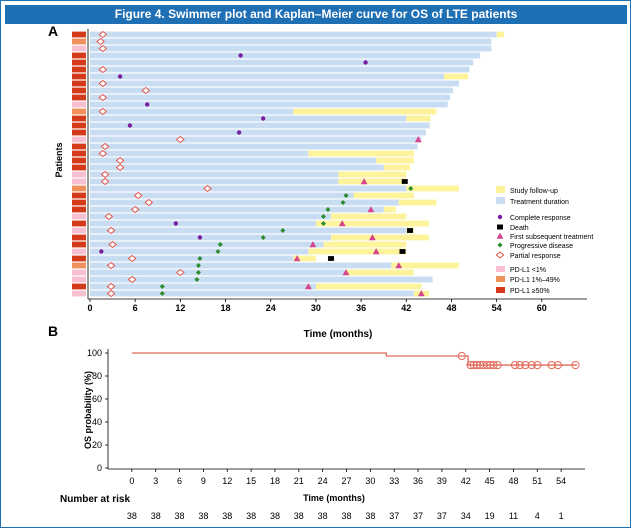 The width and height of the screenshot is (631, 528). What do you see at coordinates (88, 410) in the screenshot?
I see `km-y-label: OS probability (%)` at bounding box center [88, 410].